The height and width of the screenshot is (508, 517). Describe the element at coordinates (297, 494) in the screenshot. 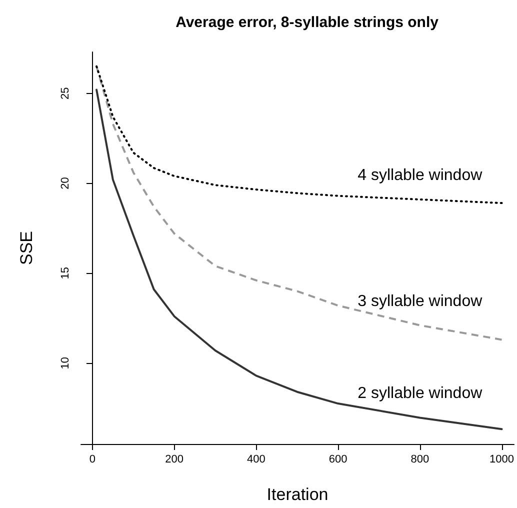

I see `x-axis-title: Iteration` at that location.